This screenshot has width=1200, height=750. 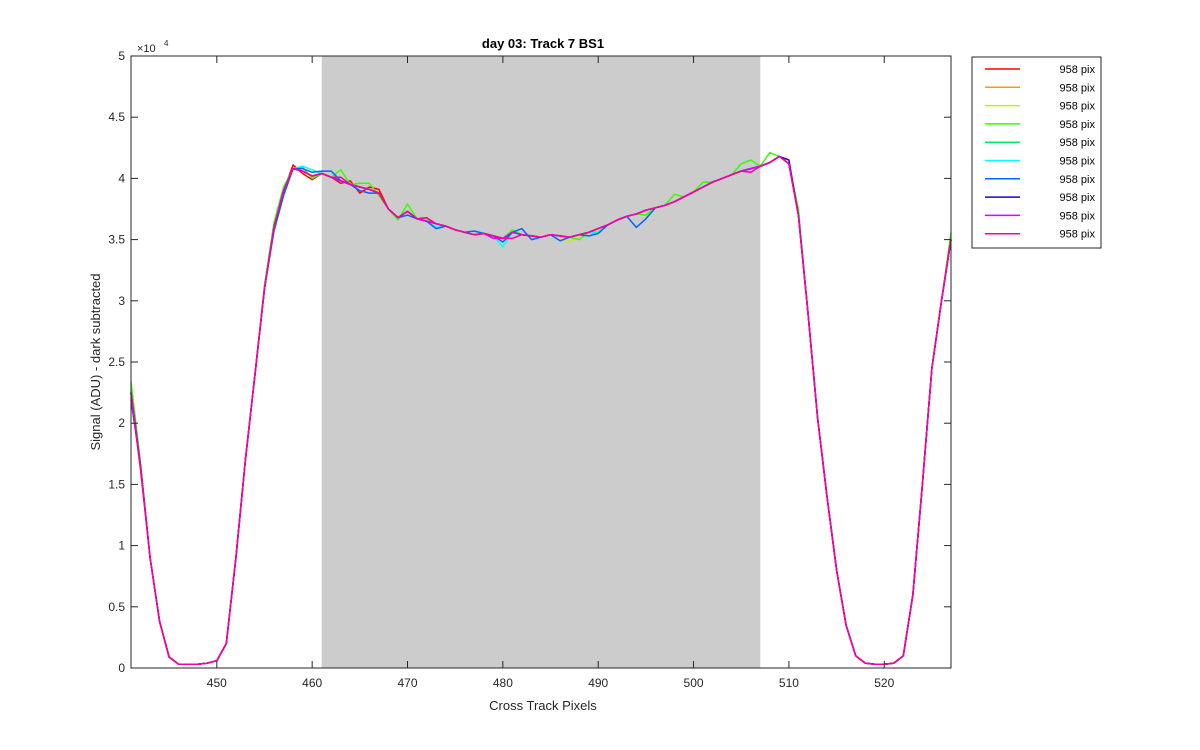 What do you see at coordinates (121, 423) in the screenshot?
I see `y-tick-label: 2` at bounding box center [121, 423].